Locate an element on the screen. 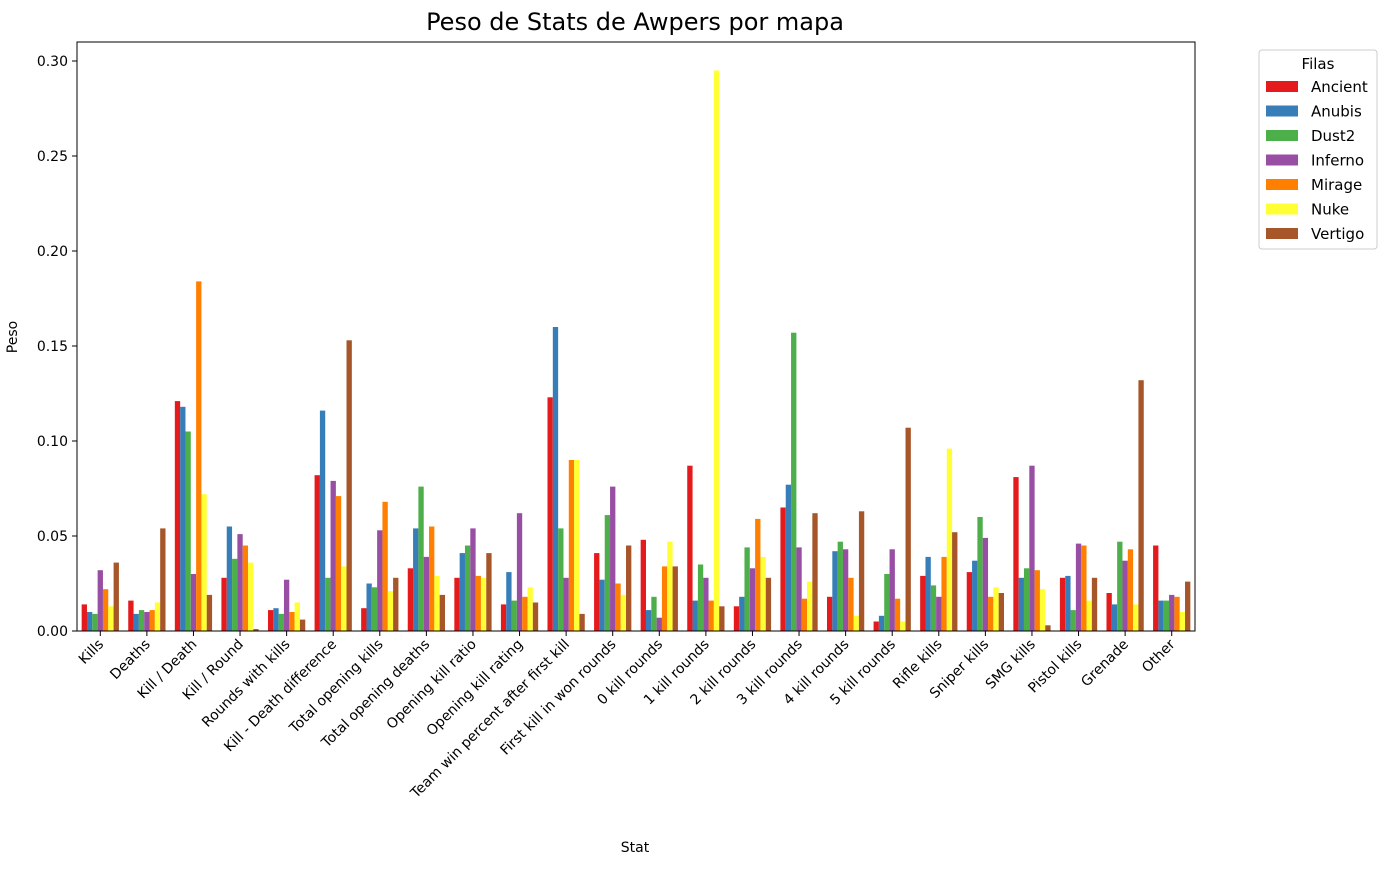 Image resolution: width=1393 pixels, height=880 pixels. legend-box is located at coordinates (1318, 149).